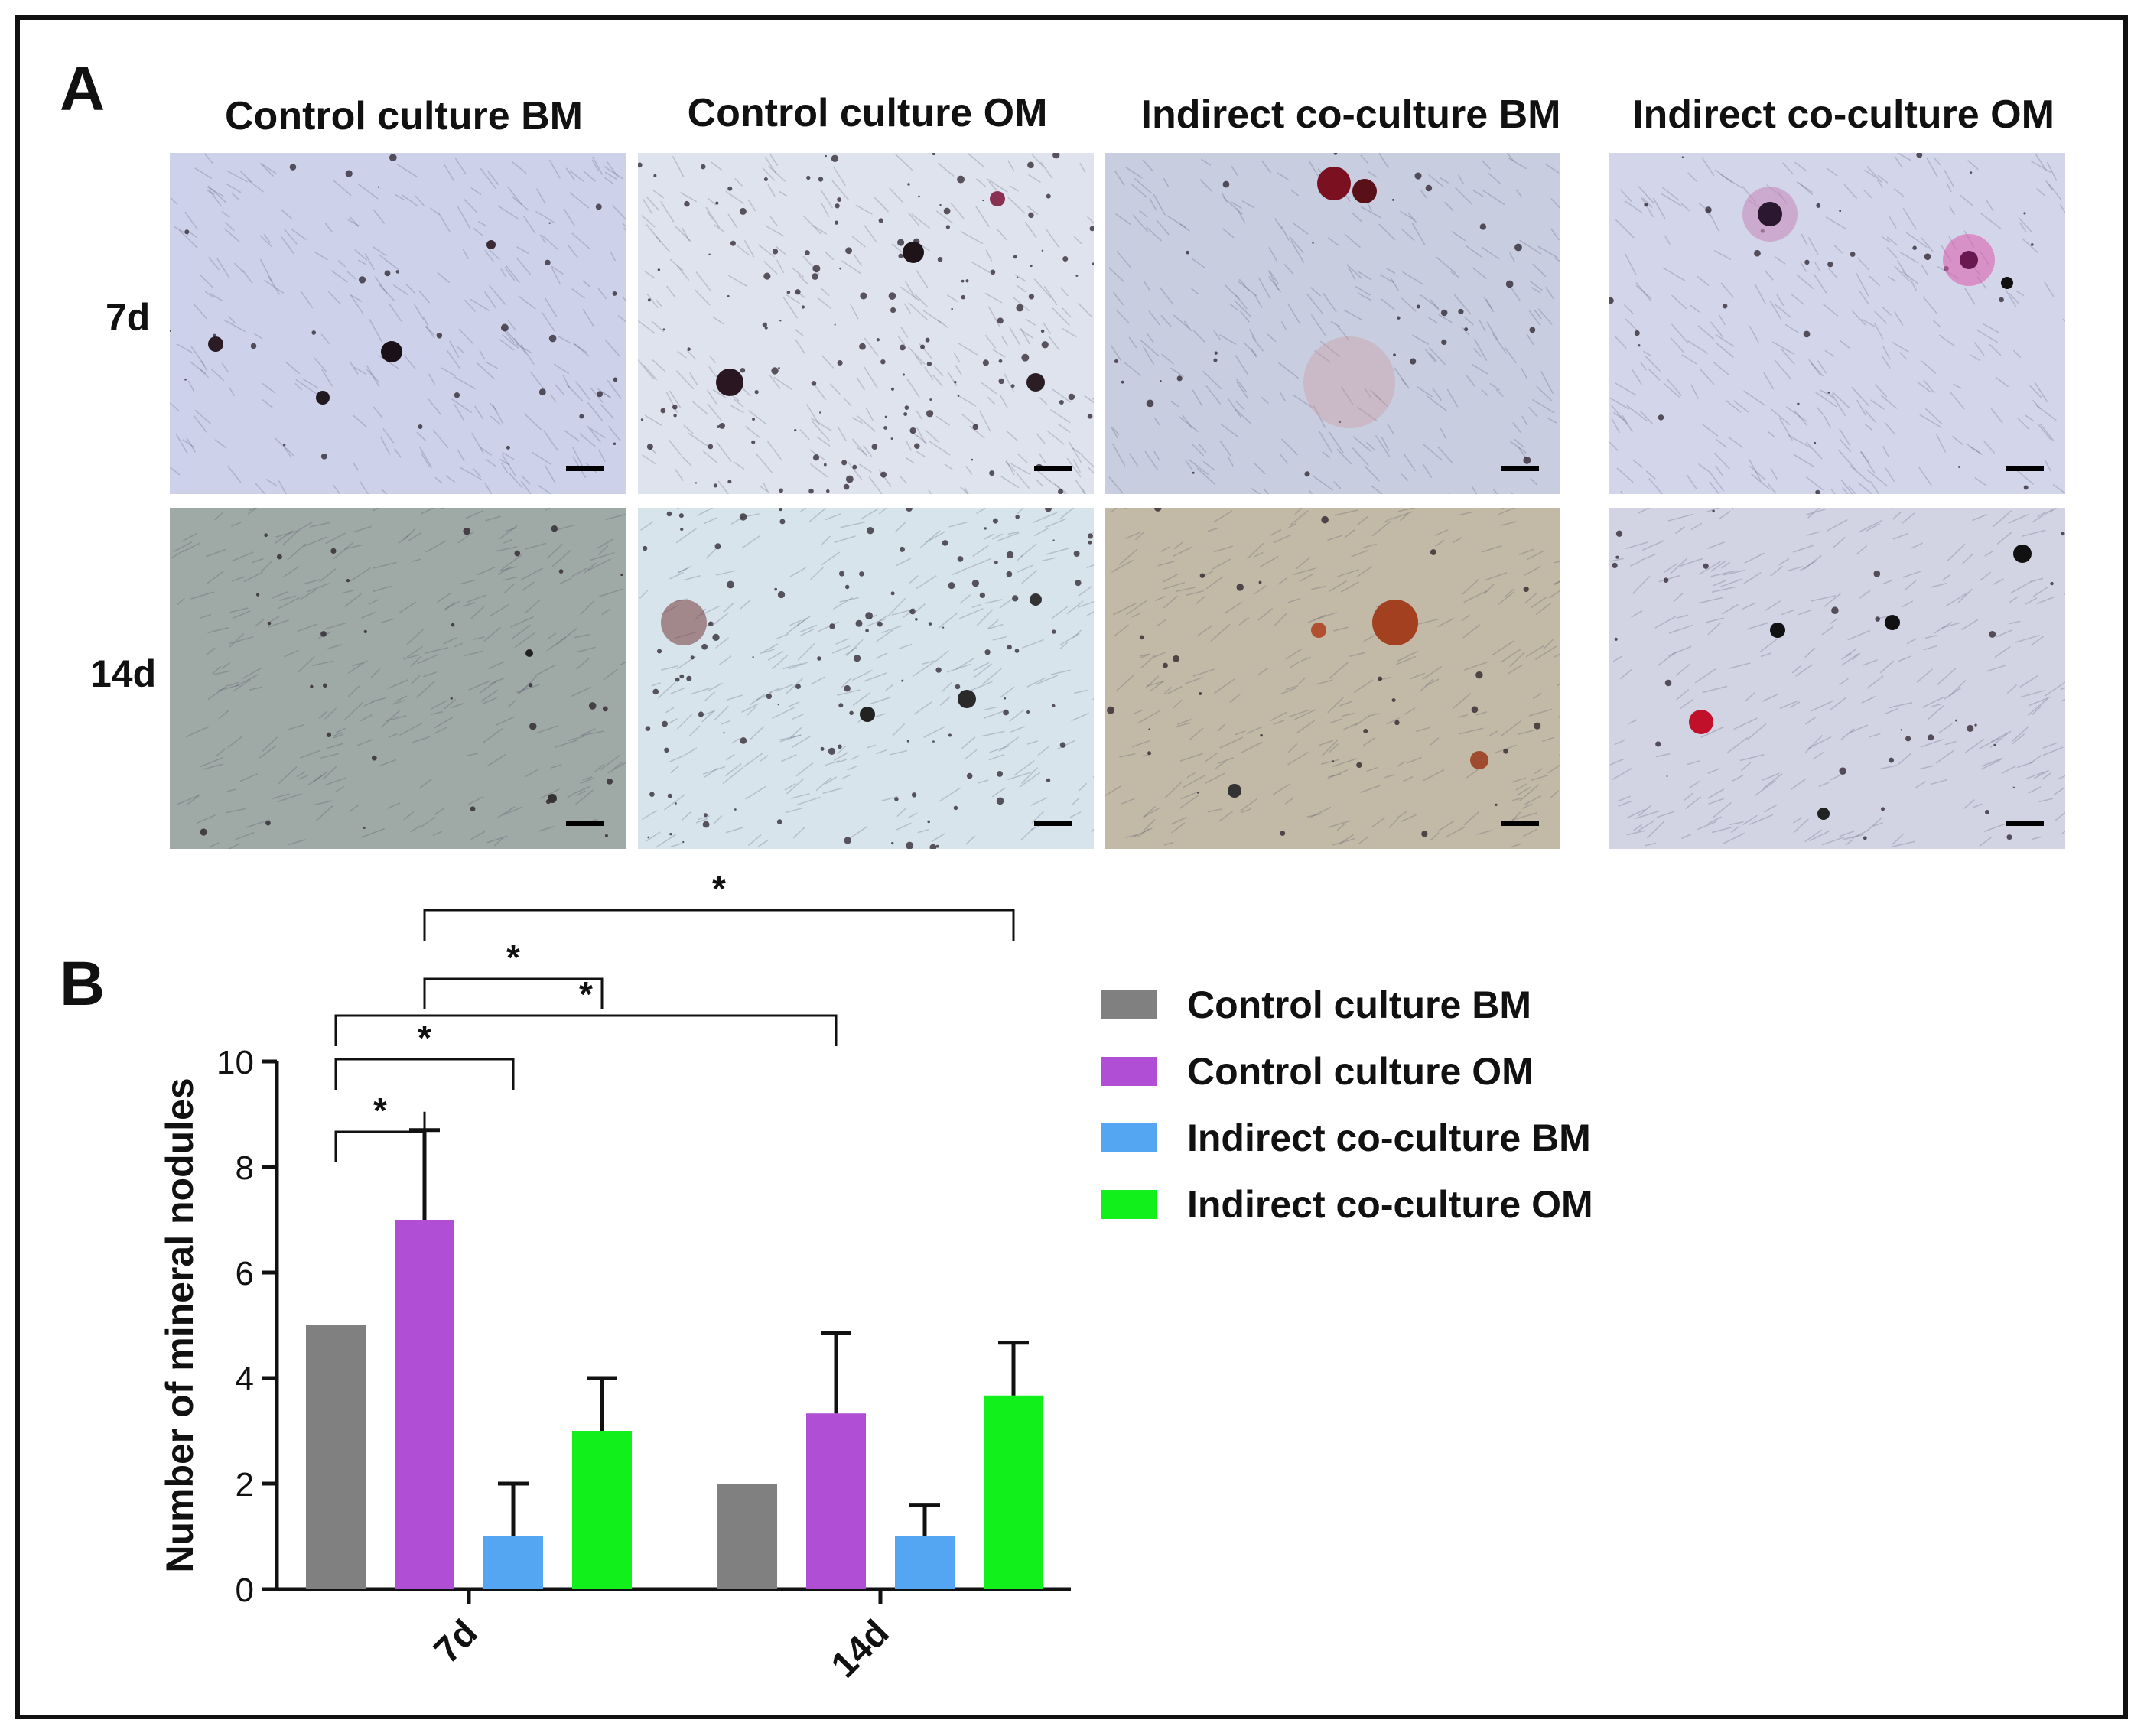 This screenshot has width=2144, height=1736. Describe the element at coordinates (867, 113) in the screenshot. I see `column-title-control-om: Control culture OM` at that location.